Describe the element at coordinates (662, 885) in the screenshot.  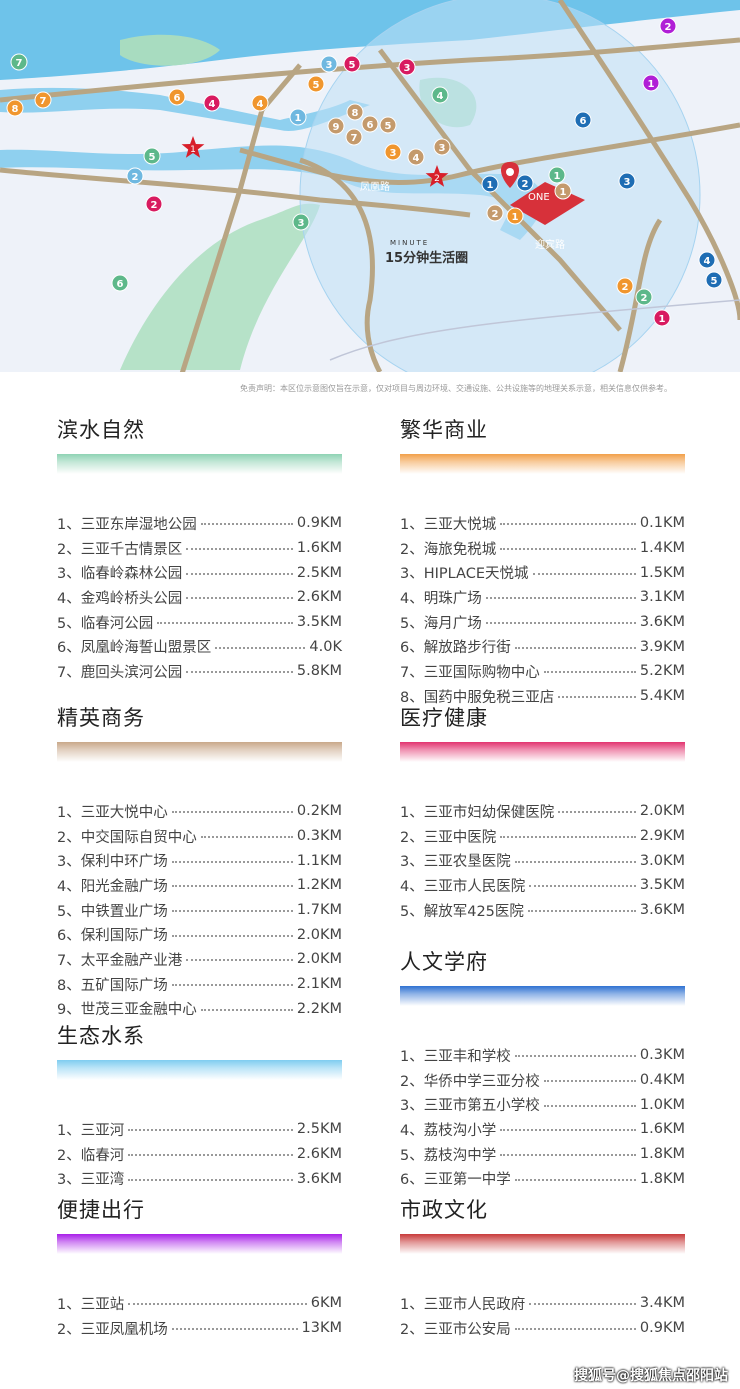
I see `item-distance: 3.5KM` at that location.